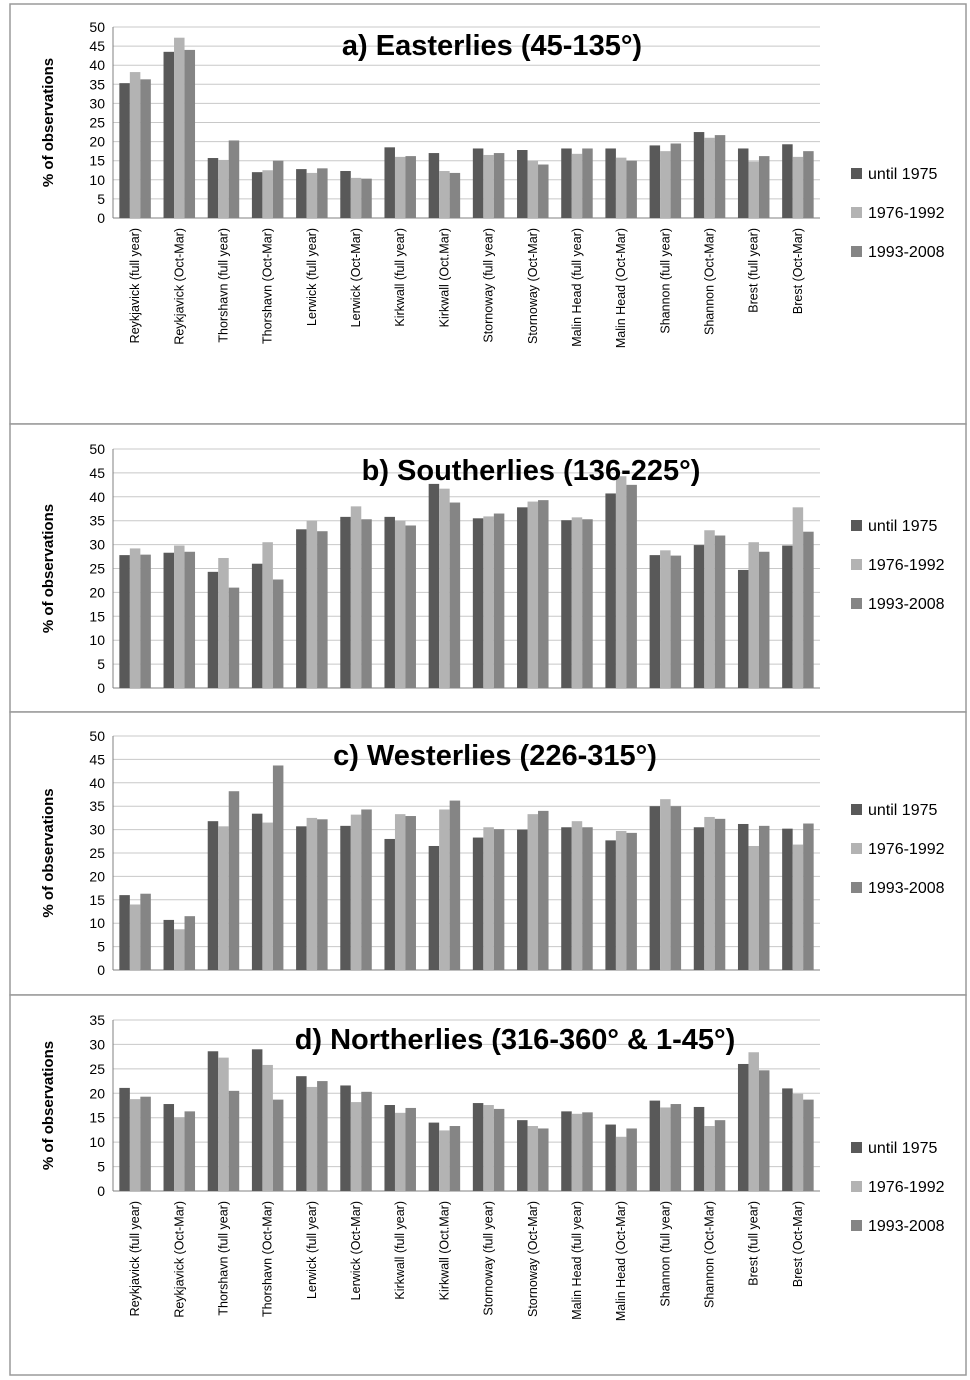 The width and height of the screenshot is (970, 1380). What do you see at coordinates (101, 947) in the screenshot?
I see `panel-c-ytick-label: 5` at bounding box center [101, 947].